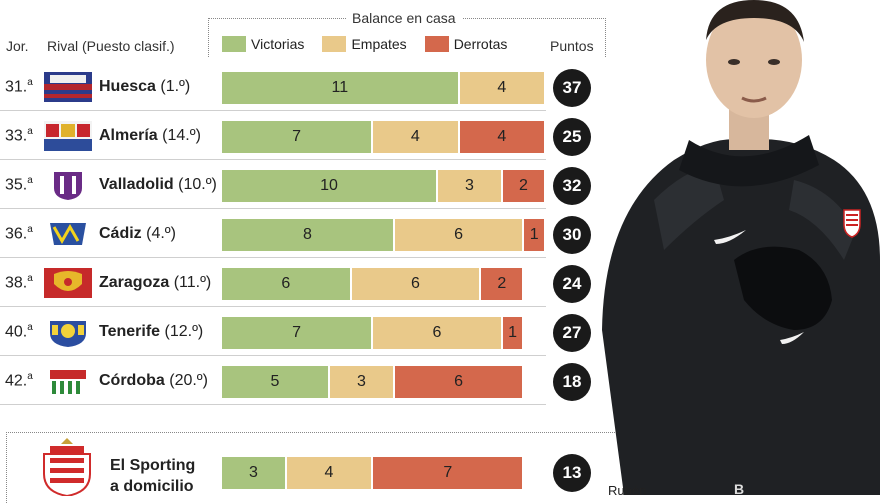 Image resolution: width=880 pixels, height=503 pixels. I want to click on legend-label: Empates, so click(379, 44).